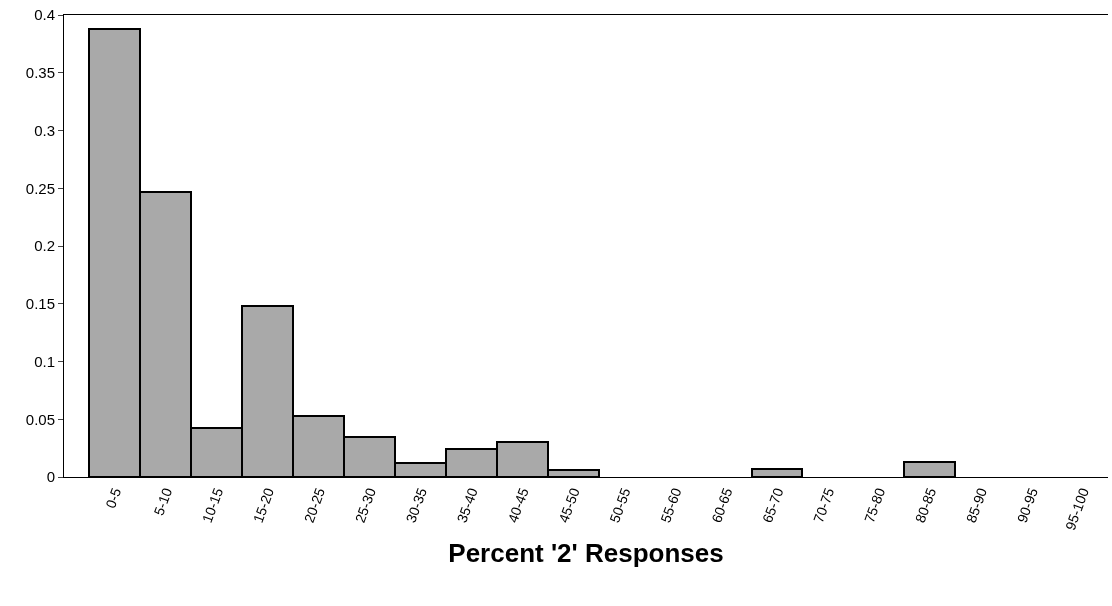 This screenshot has height=606, width=1112. I want to click on x-tick-label: 70-75, so click(824, 505).